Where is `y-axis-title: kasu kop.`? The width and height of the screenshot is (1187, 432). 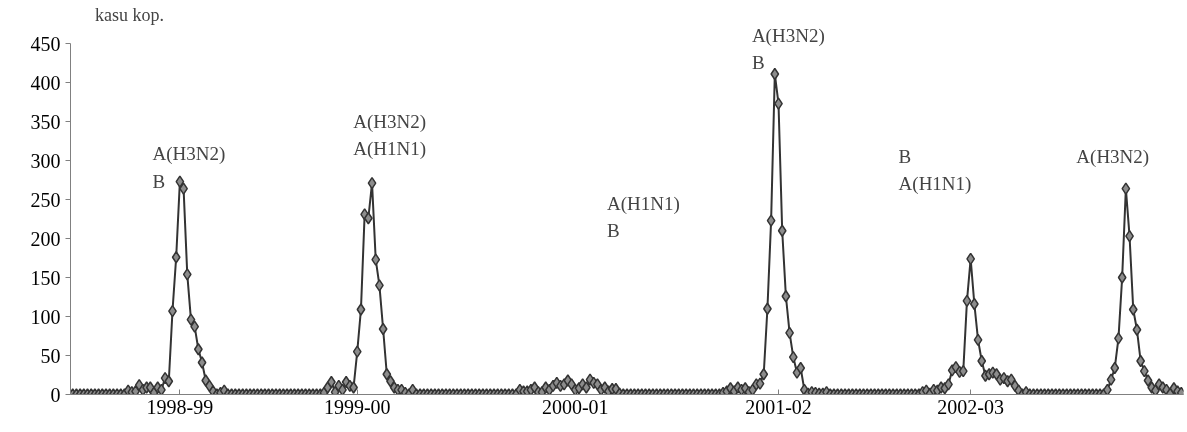 y-axis-title: kasu kop. is located at coordinates (129, 14).